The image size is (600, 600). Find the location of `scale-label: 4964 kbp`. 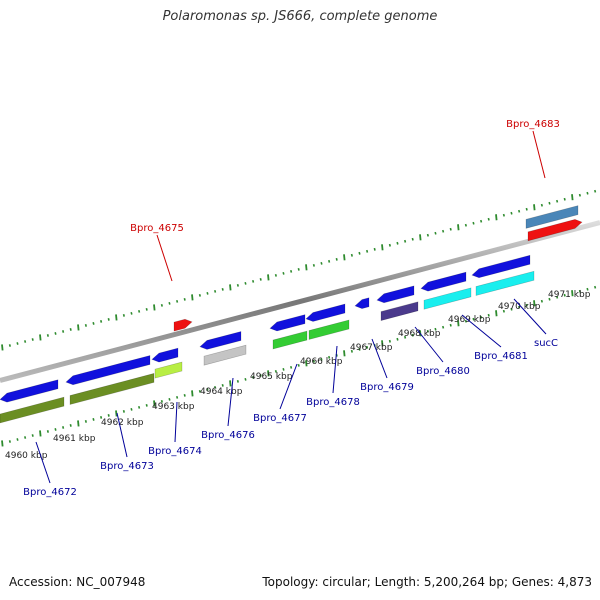

scale-label: 4964 kbp is located at coordinates (221, 392).